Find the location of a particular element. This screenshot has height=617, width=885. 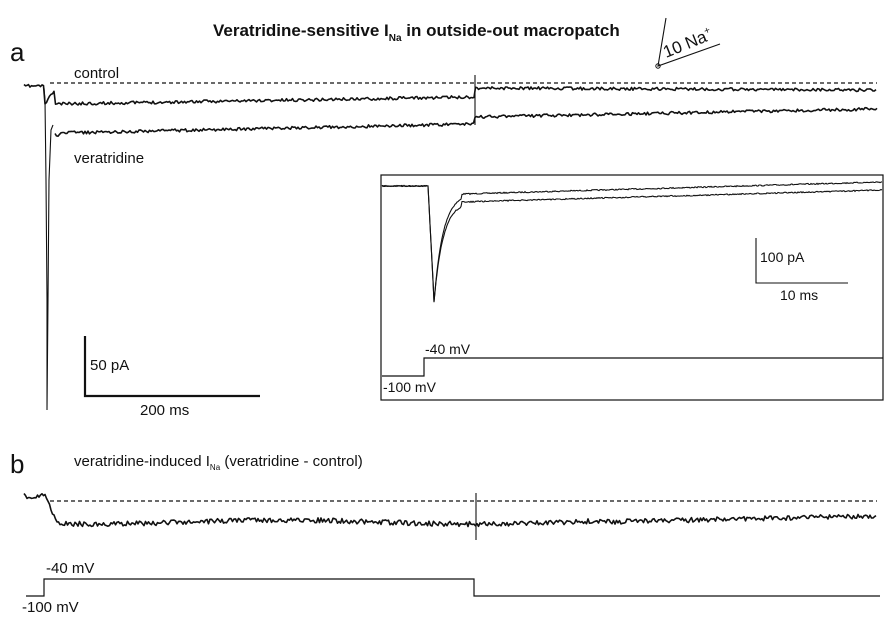

panel-b-hold-label: -100 mV is located at coordinates (50, 607).